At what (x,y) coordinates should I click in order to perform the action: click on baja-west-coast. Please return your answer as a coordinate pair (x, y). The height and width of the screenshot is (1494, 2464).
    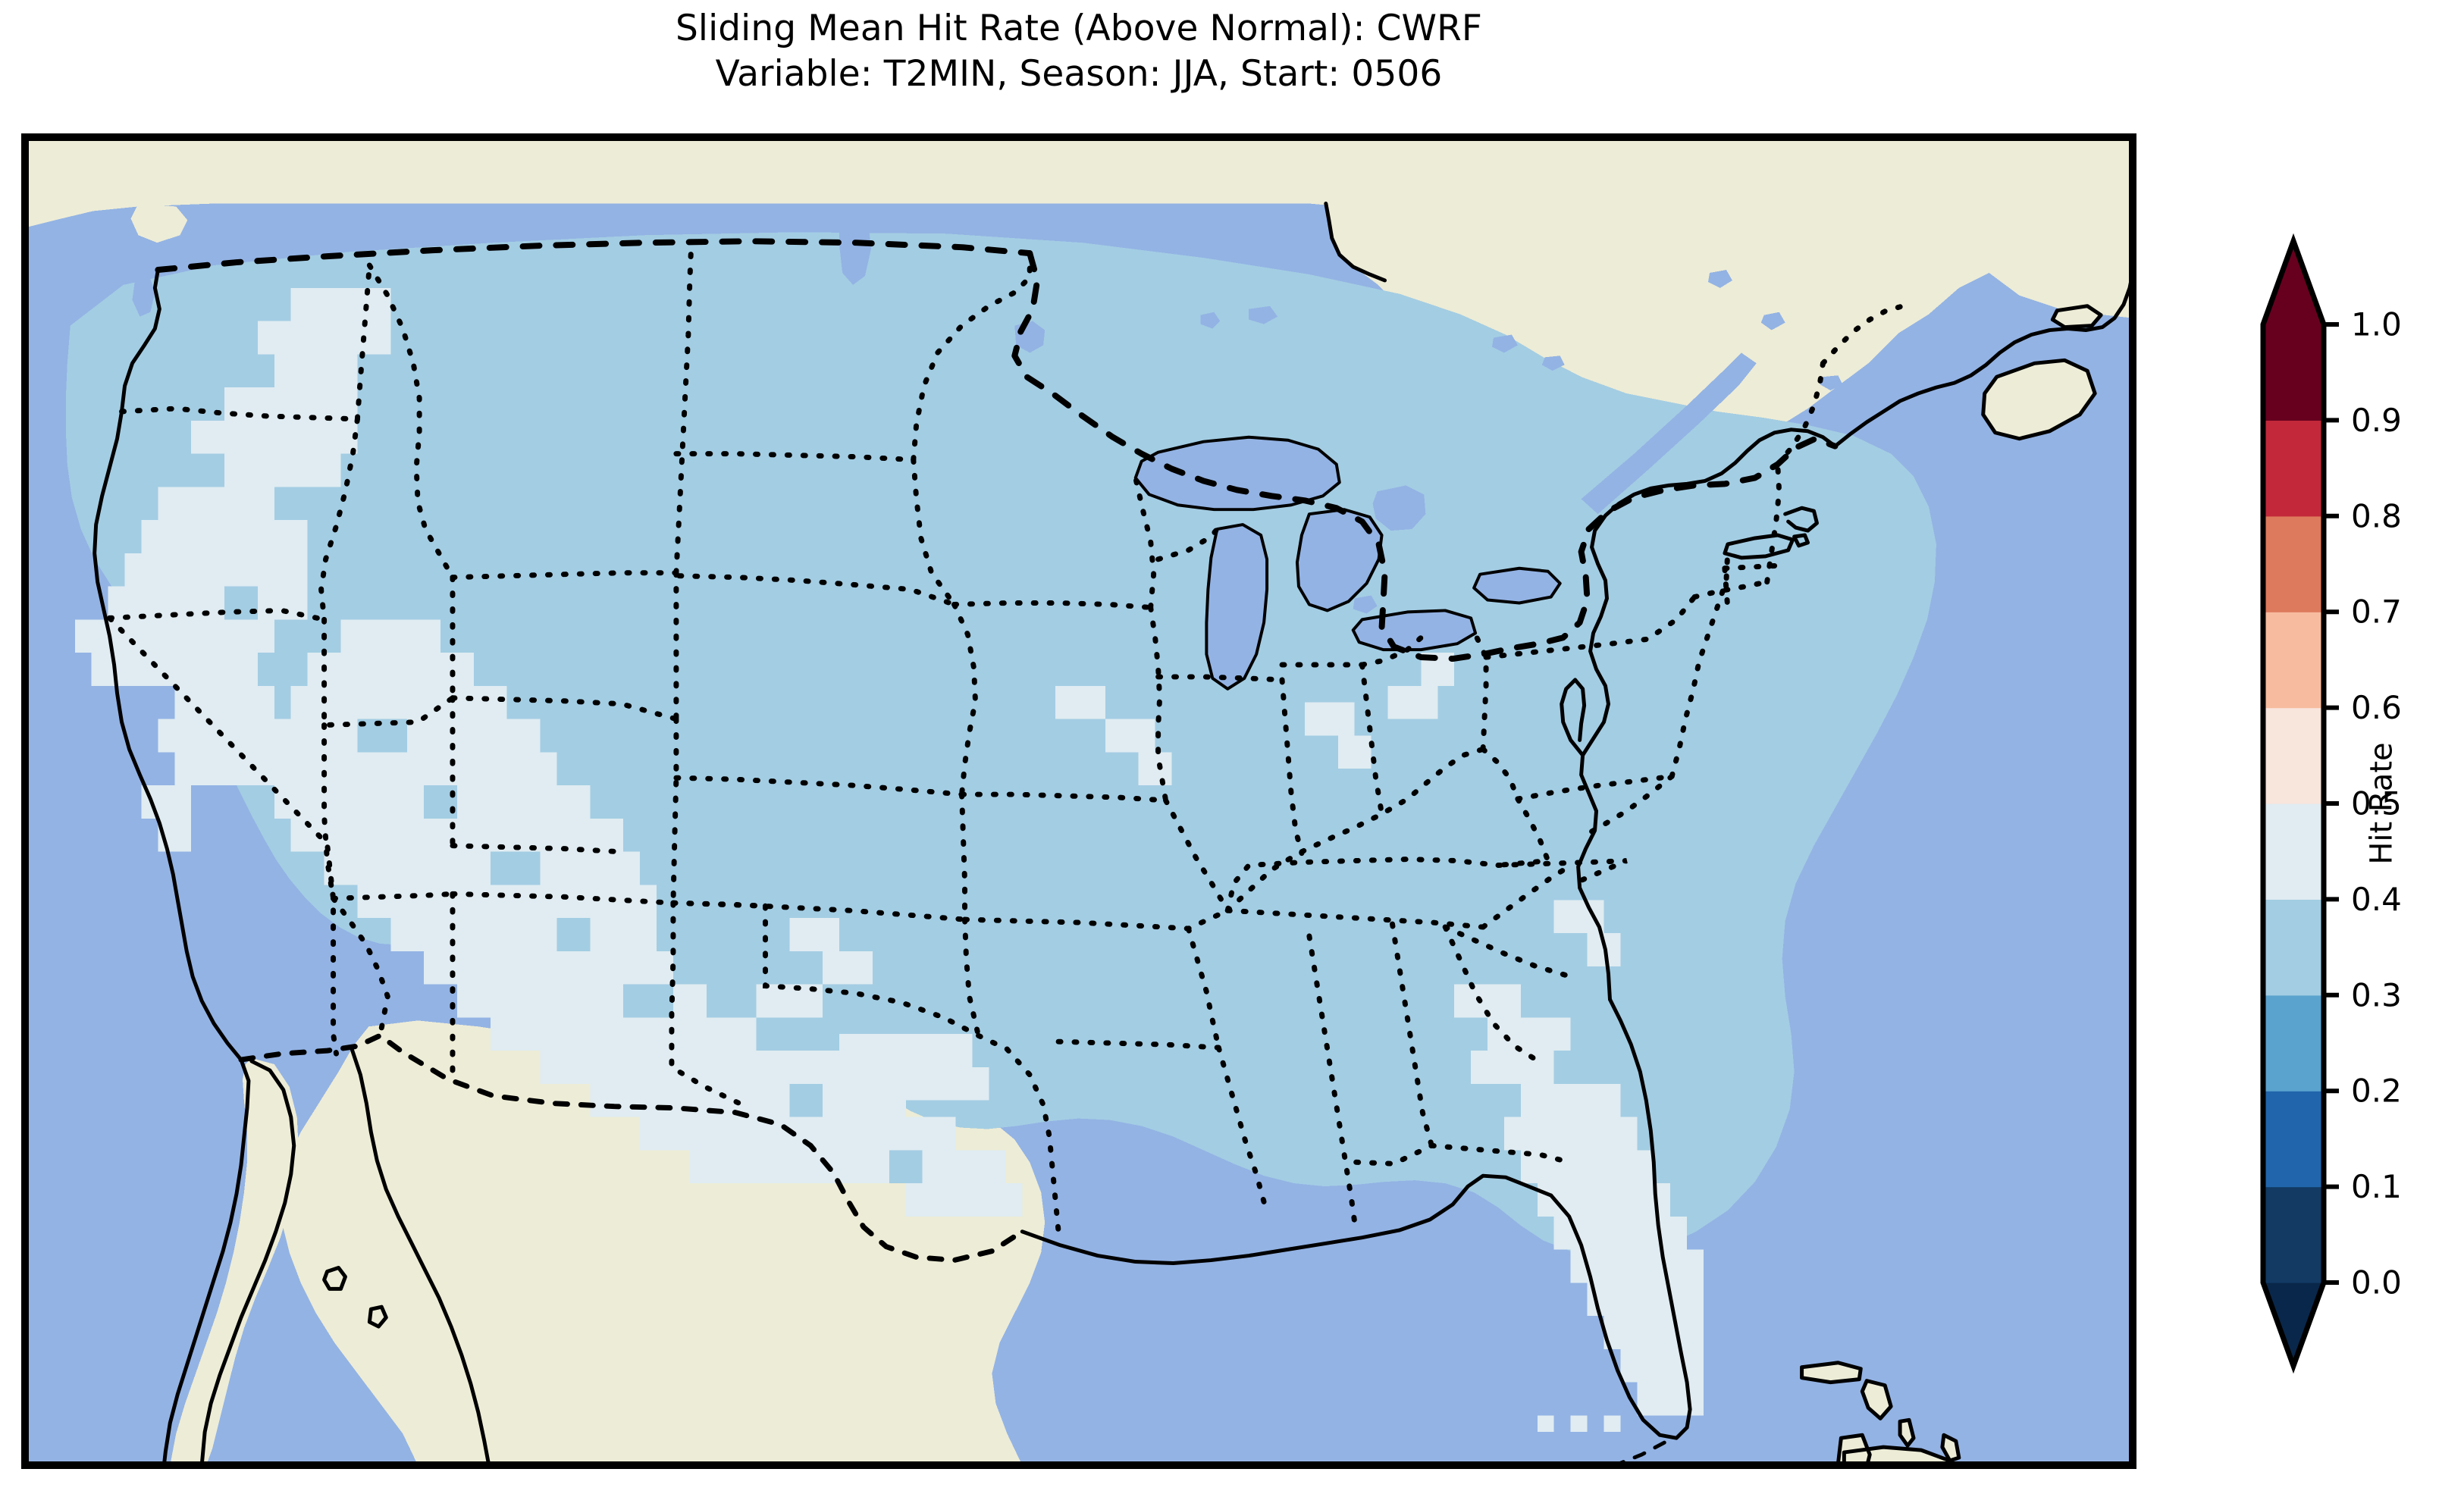
    Looking at the image, I should click on (206, 1261).